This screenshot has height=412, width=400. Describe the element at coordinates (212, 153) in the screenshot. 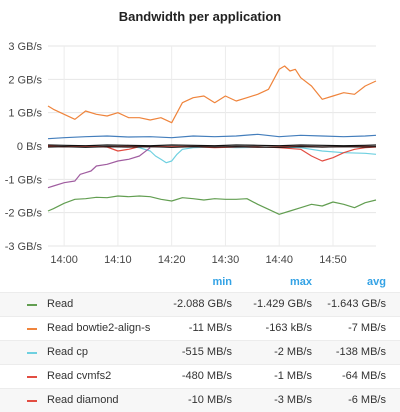

I see `series-line-read-cvmfs2` at that location.